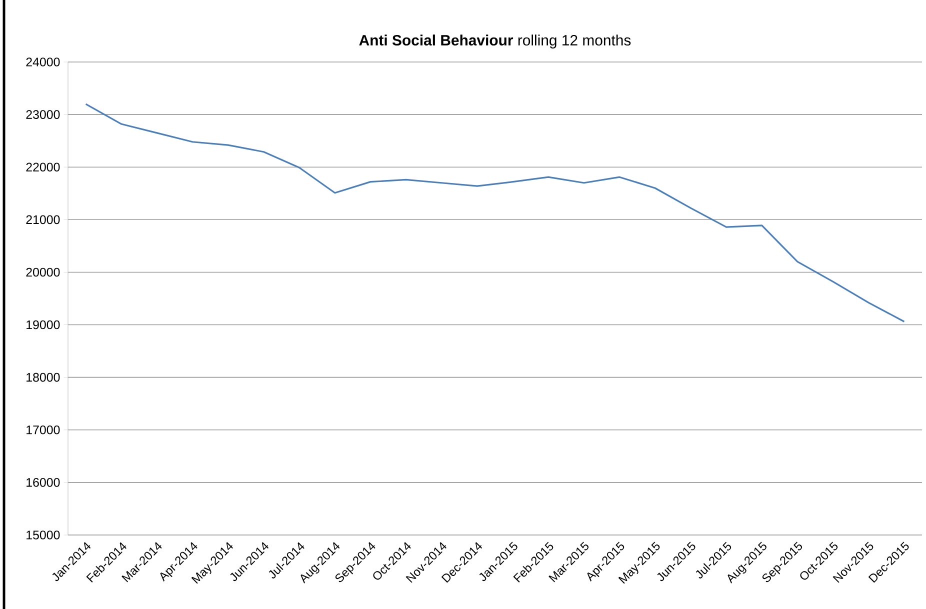 This screenshot has height=609, width=926. Describe the element at coordinates (43, 482) in the screenshot. I see `y-tick-label: 16000` at that location.